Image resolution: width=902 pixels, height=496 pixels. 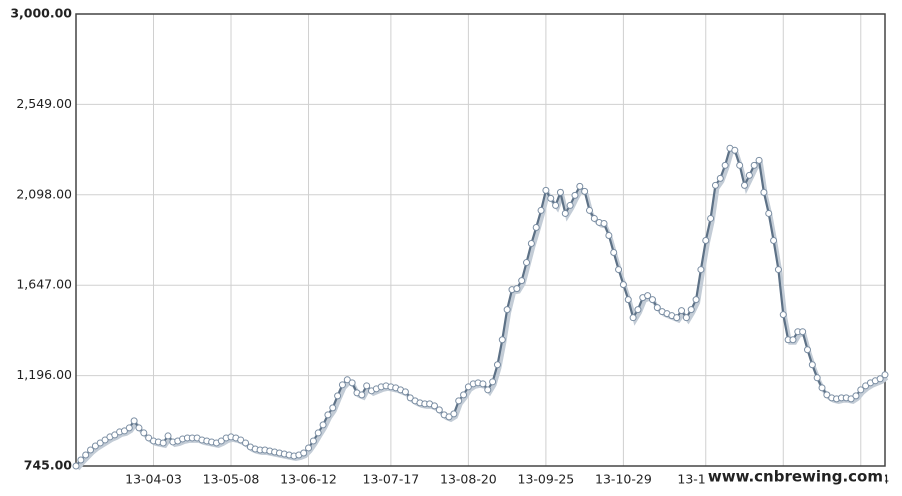 I want to click on x-tick-label: 13-06-12, so click(x=308, y=479).